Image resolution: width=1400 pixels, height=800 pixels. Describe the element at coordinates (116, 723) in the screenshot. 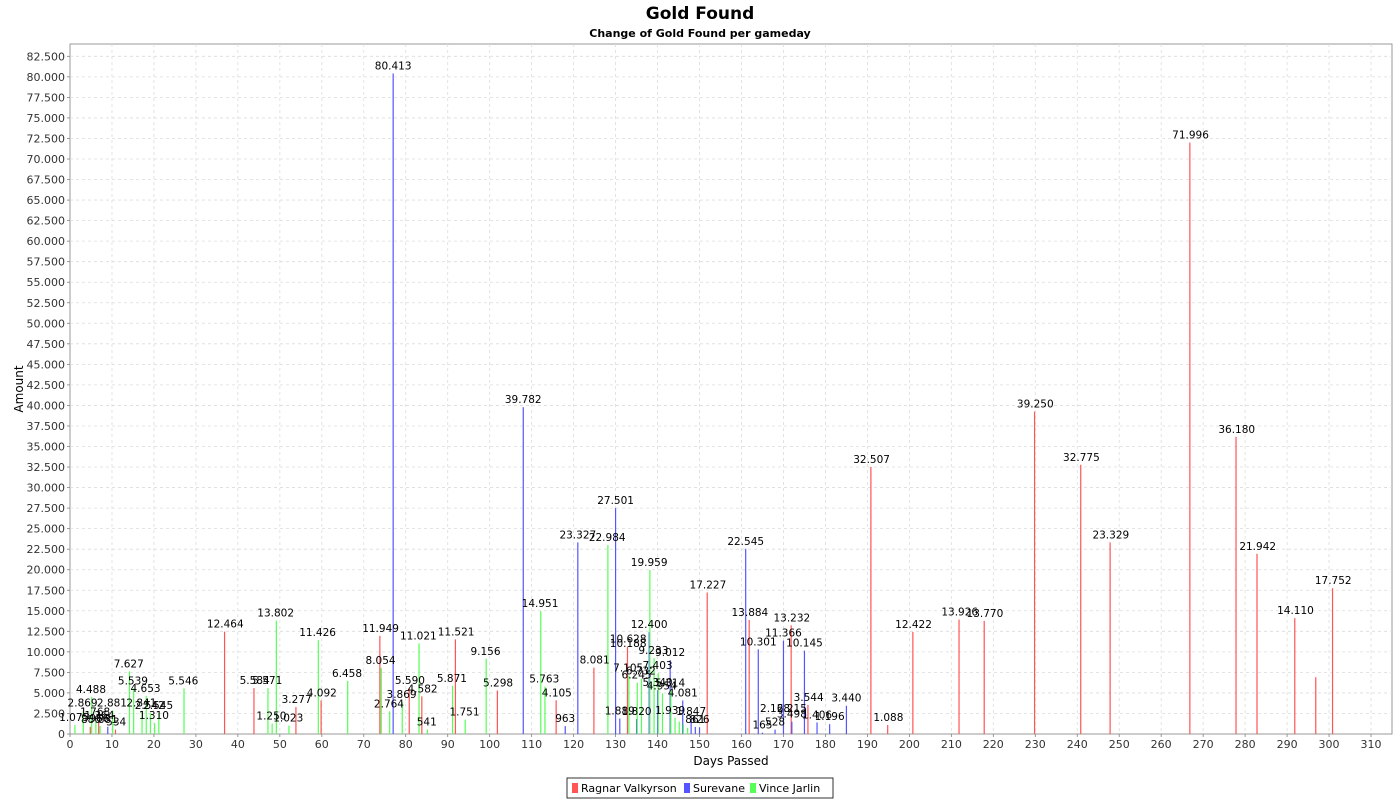

I see `data-label: 534` at that location.